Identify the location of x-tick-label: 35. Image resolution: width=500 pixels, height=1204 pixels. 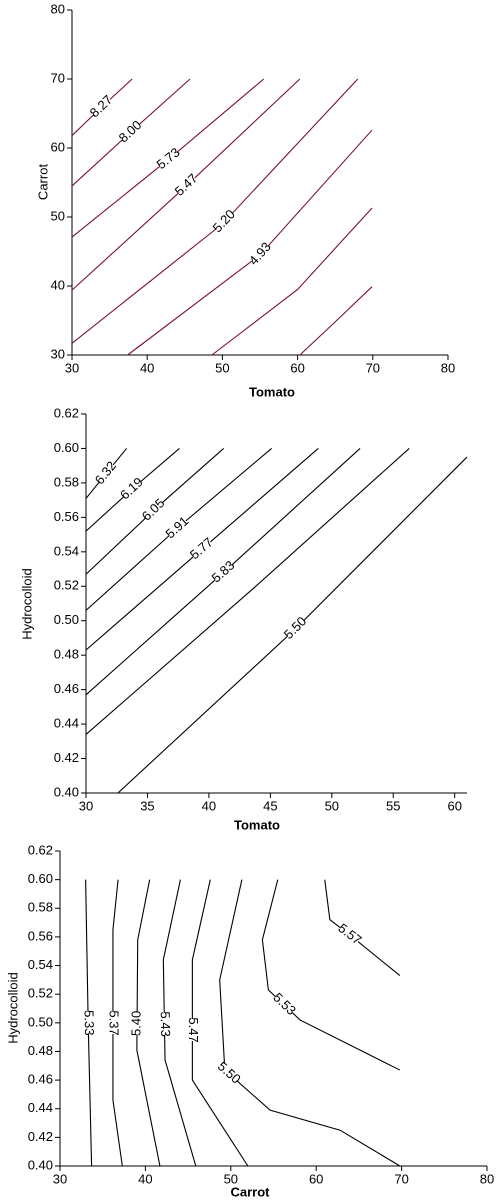
(147, 805).